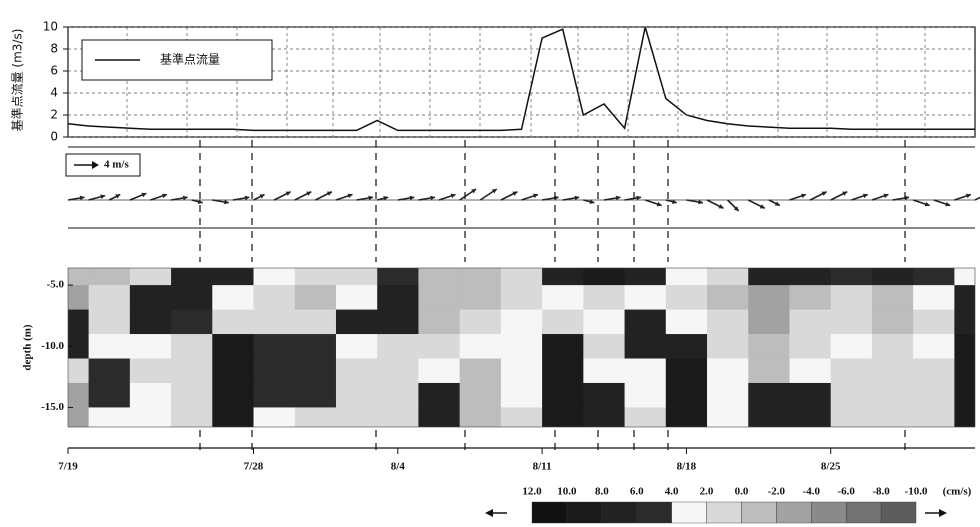 This screenshot has width=980, height=527. Describe the element at coordinates (54, 137) in the screenshot. I see `y-tick-label: 0` at that location.